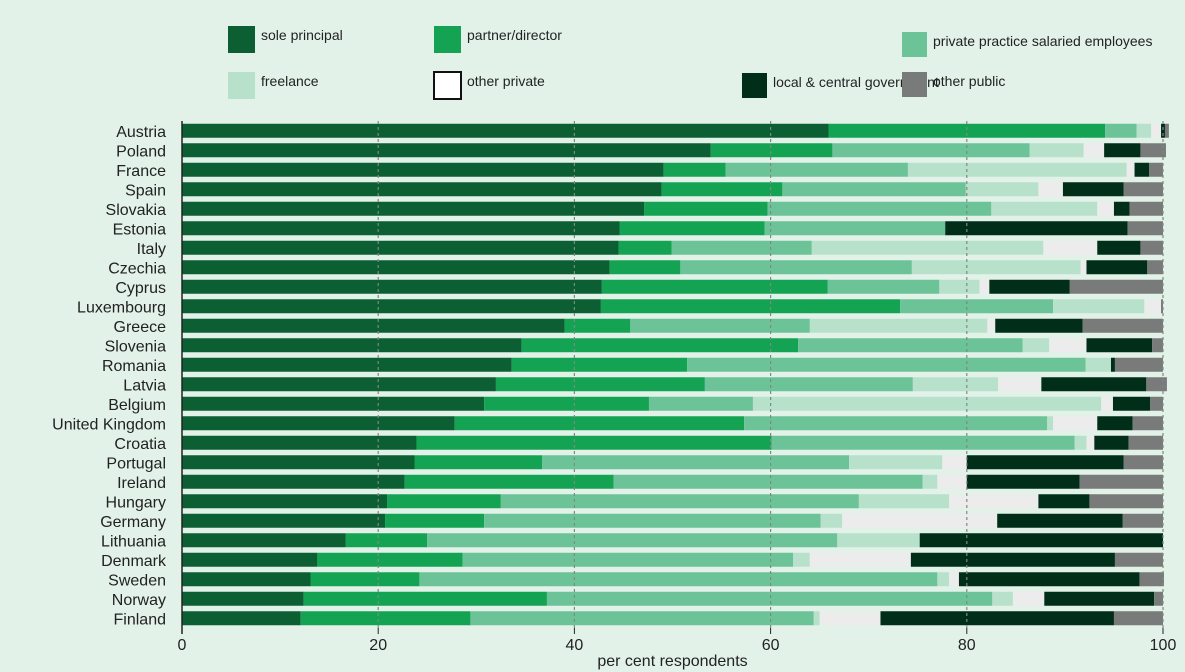 Image resolution: width=1185 pixels, height=672 pixels. Describe the element at coordinates (1138, 559) in the screenshot. I see `bar-denmark-other-public` at that location.